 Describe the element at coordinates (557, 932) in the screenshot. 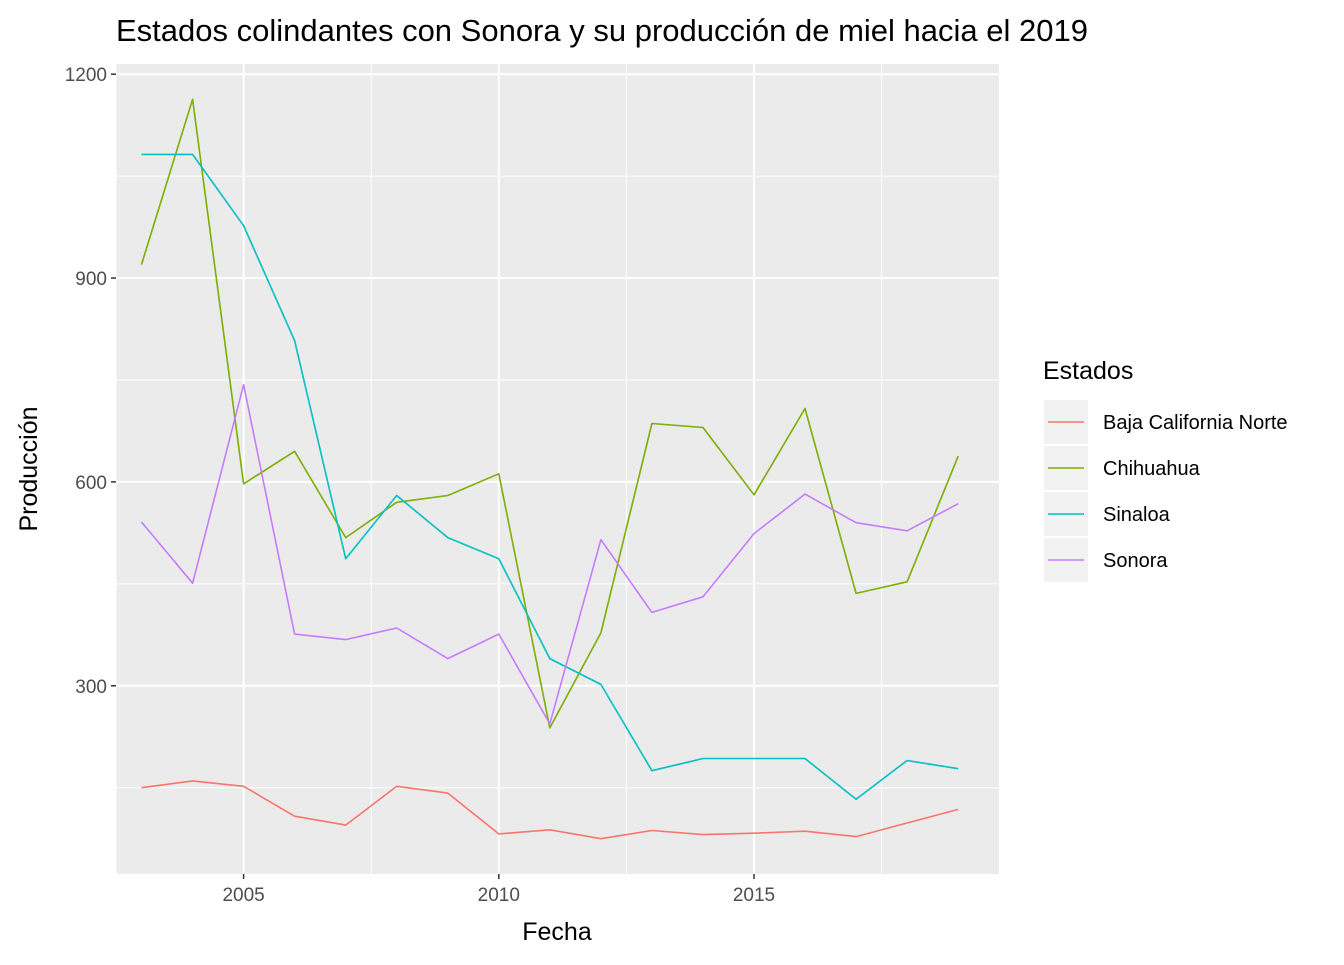

I see `x-axis-title: Fecha` at that location.